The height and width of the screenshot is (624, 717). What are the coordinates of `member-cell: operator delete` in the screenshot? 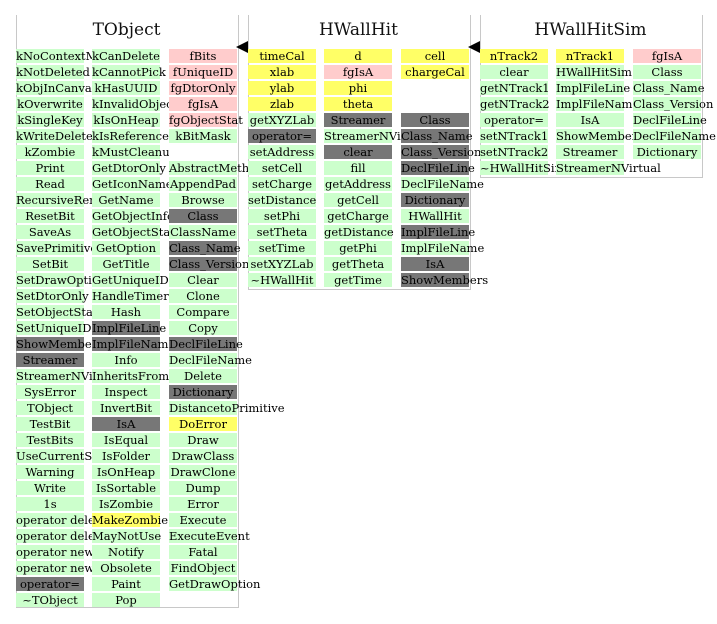 It's located at (61, 520).